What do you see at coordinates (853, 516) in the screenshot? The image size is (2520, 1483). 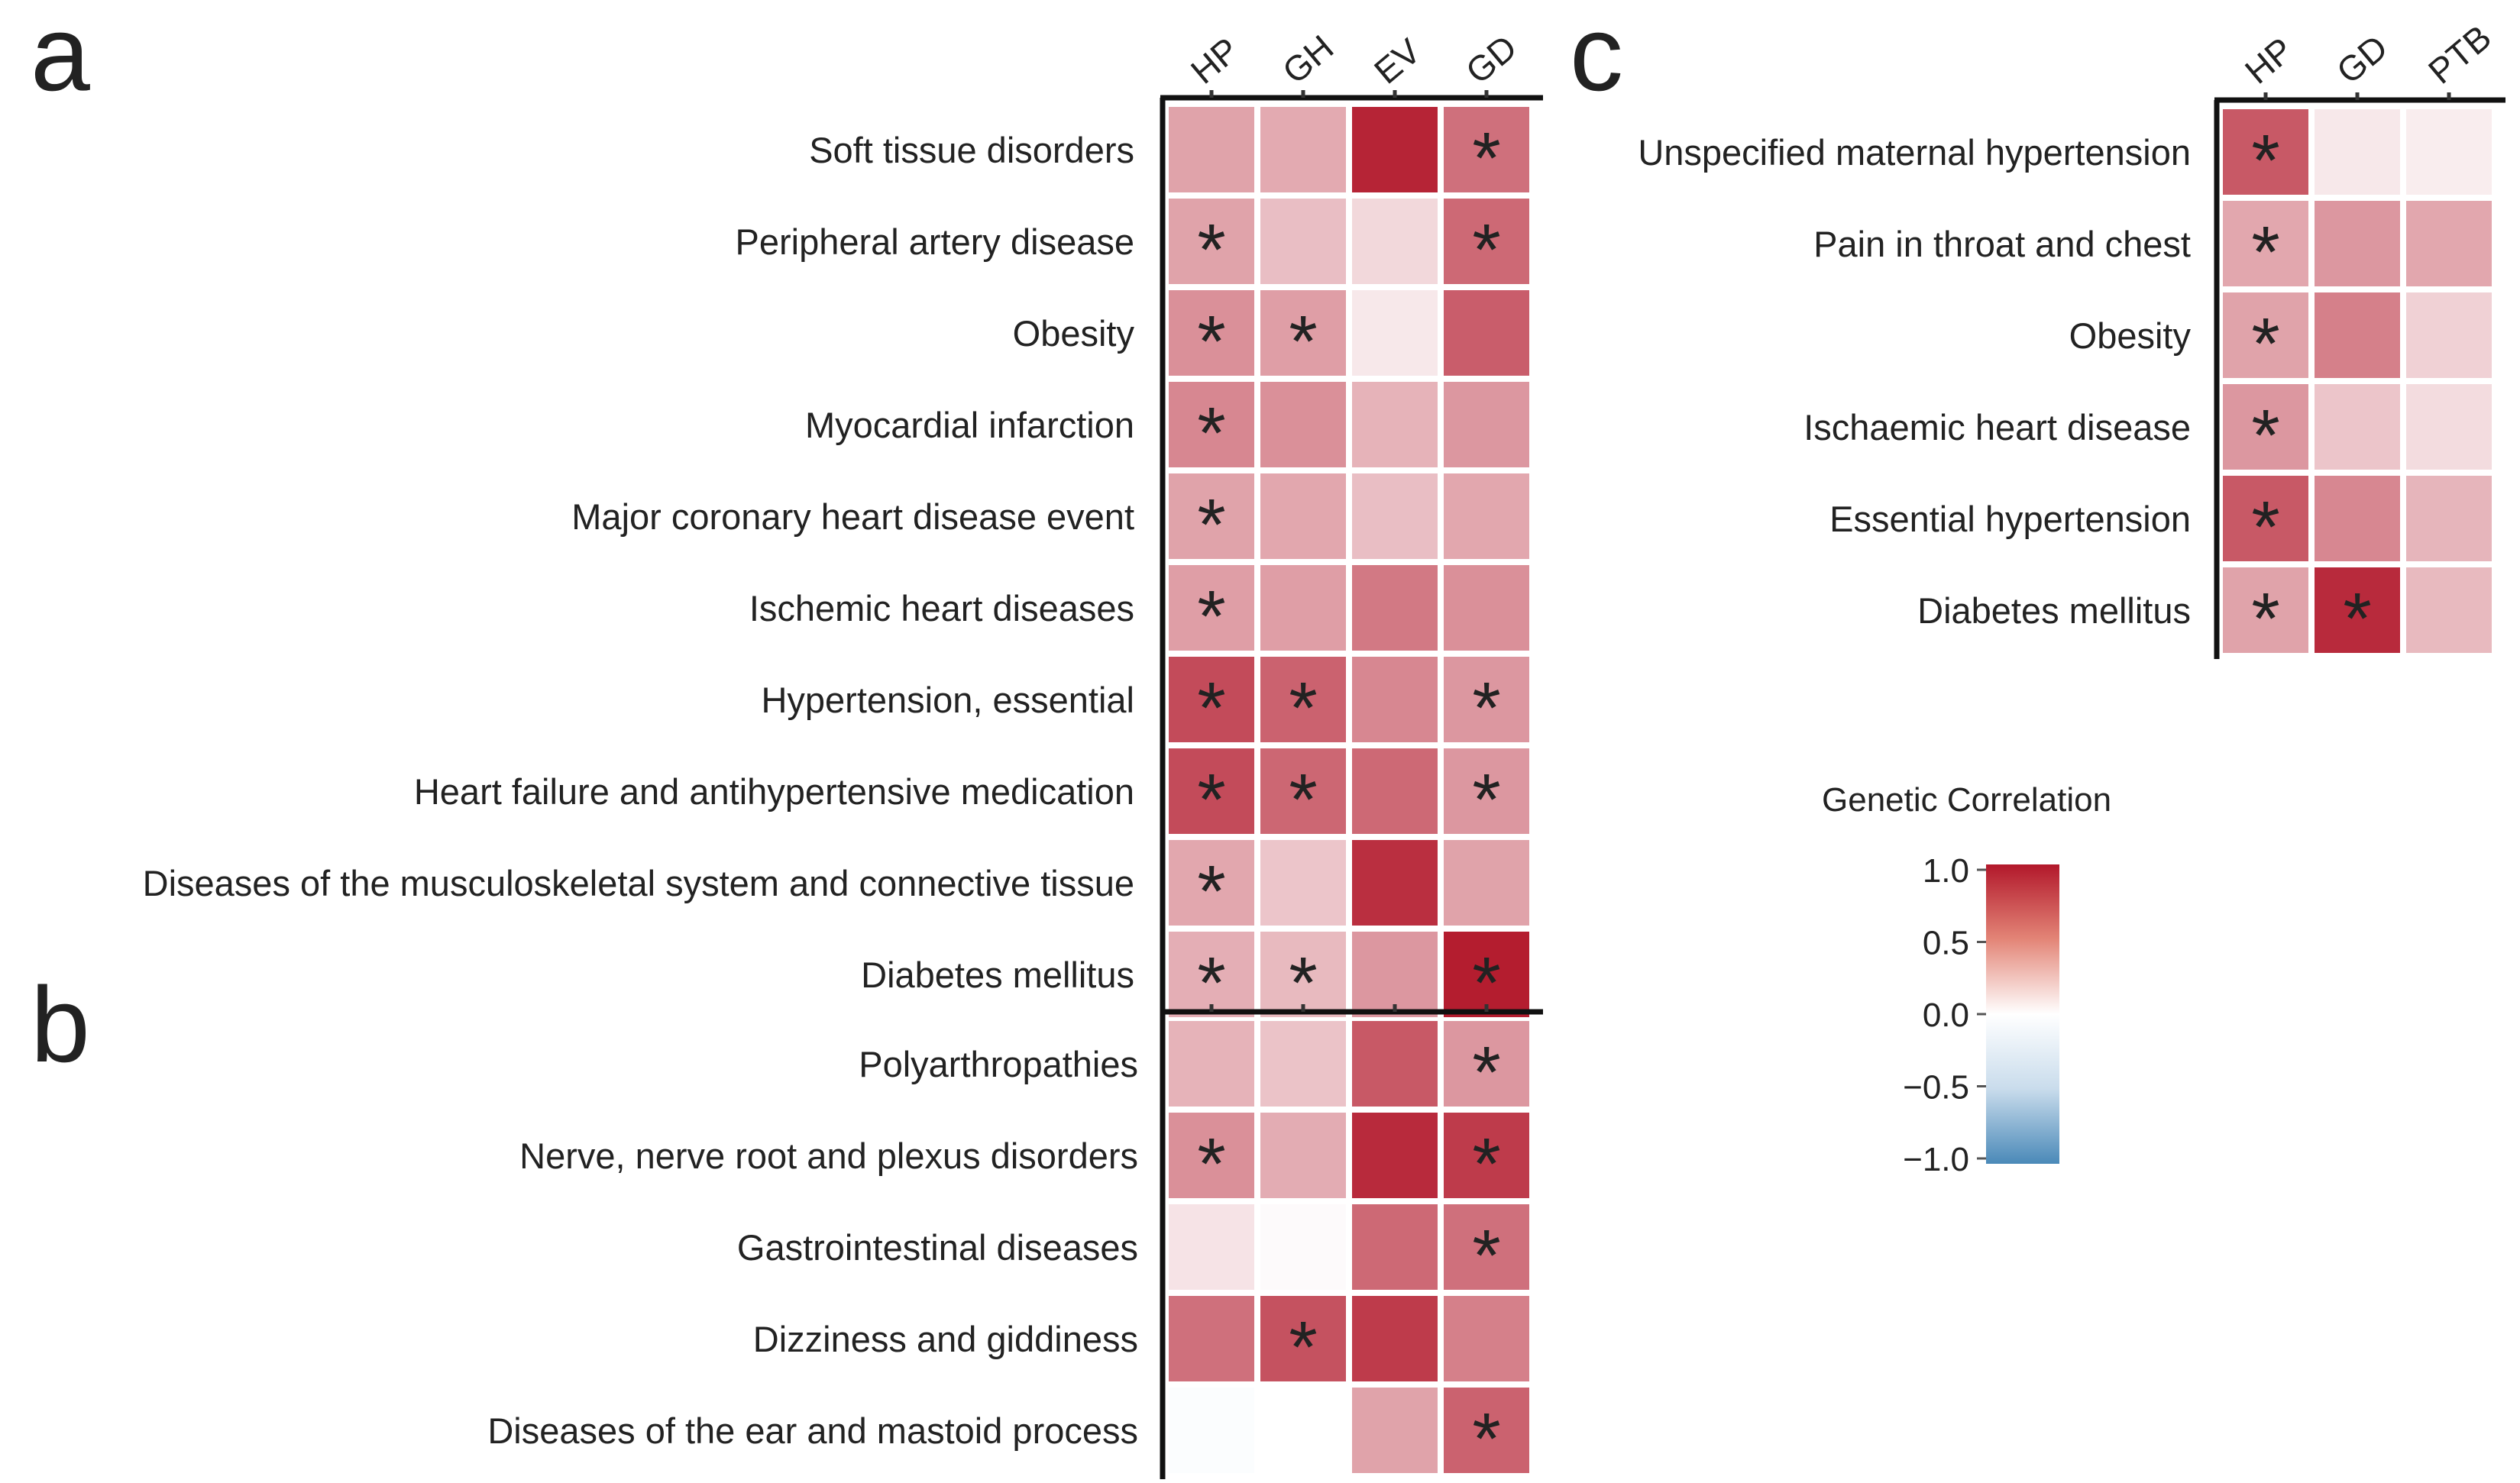 I see `row-label: Major coronary heart disease event` at bounding box center [853, 516].